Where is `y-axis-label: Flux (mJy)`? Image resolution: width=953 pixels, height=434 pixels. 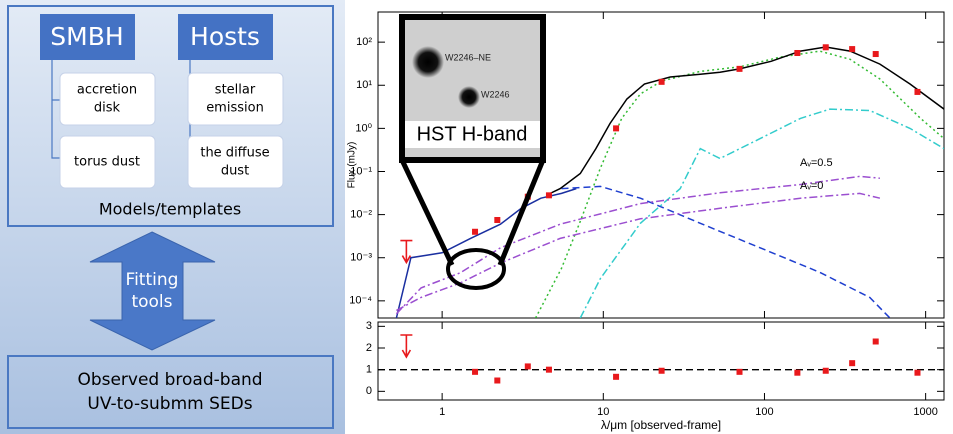 y-axis-label: Flux (mJy) is located at coordinates (352, 165).